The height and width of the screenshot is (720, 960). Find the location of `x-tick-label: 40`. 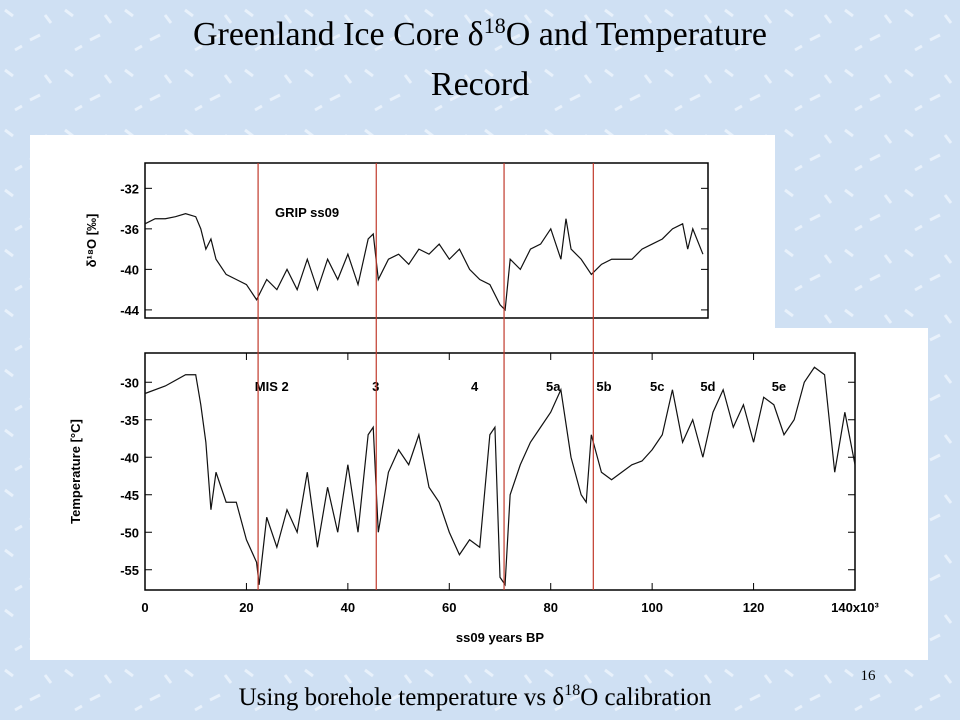

x-tick-label: 40 is located at coordinates (348, 607).